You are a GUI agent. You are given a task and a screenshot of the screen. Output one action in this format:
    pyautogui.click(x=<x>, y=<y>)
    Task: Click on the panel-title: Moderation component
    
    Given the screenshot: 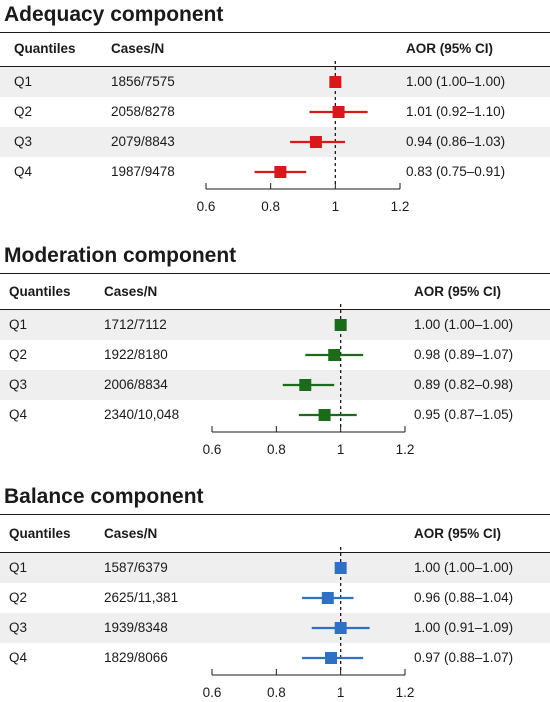 What is the action you would take?
    pyautogui.click(x=120, y=255)
    